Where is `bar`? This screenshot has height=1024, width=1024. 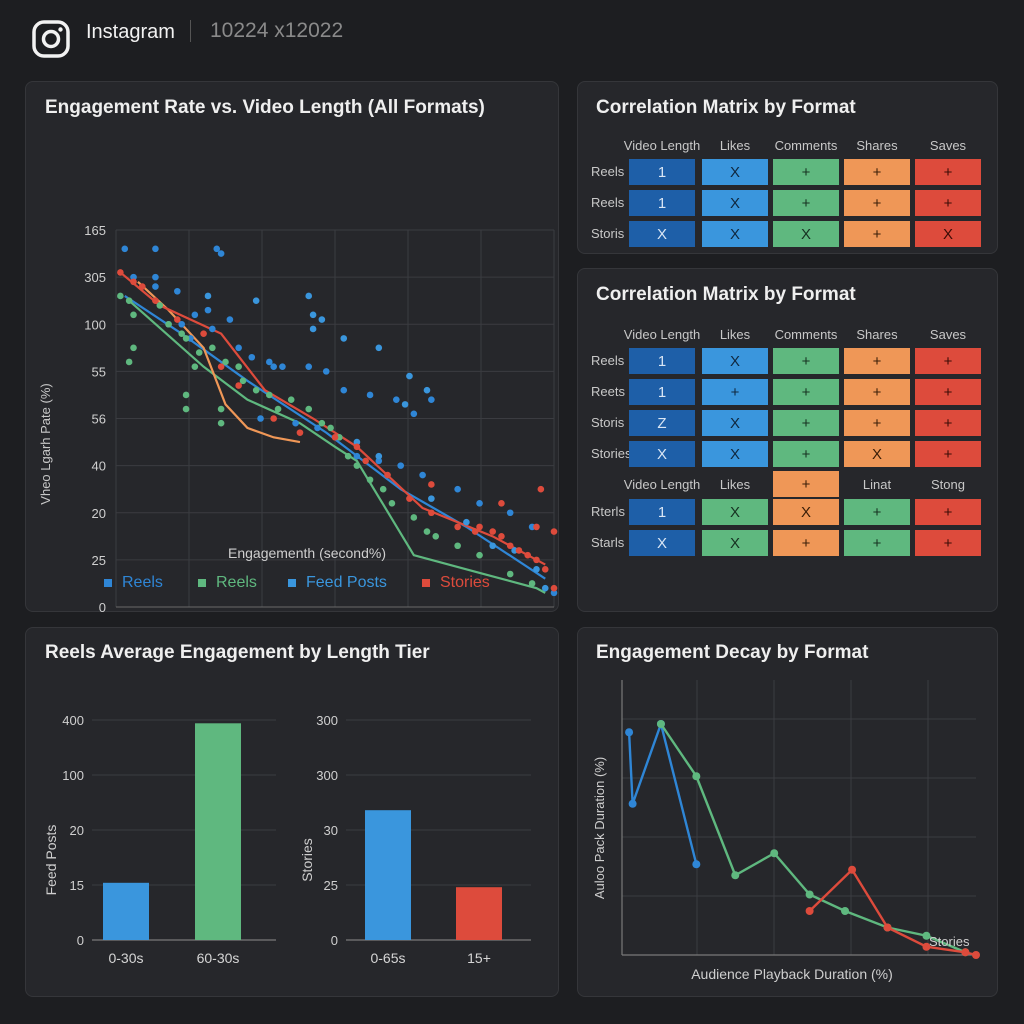
bar is located at coordinates (479, 913).